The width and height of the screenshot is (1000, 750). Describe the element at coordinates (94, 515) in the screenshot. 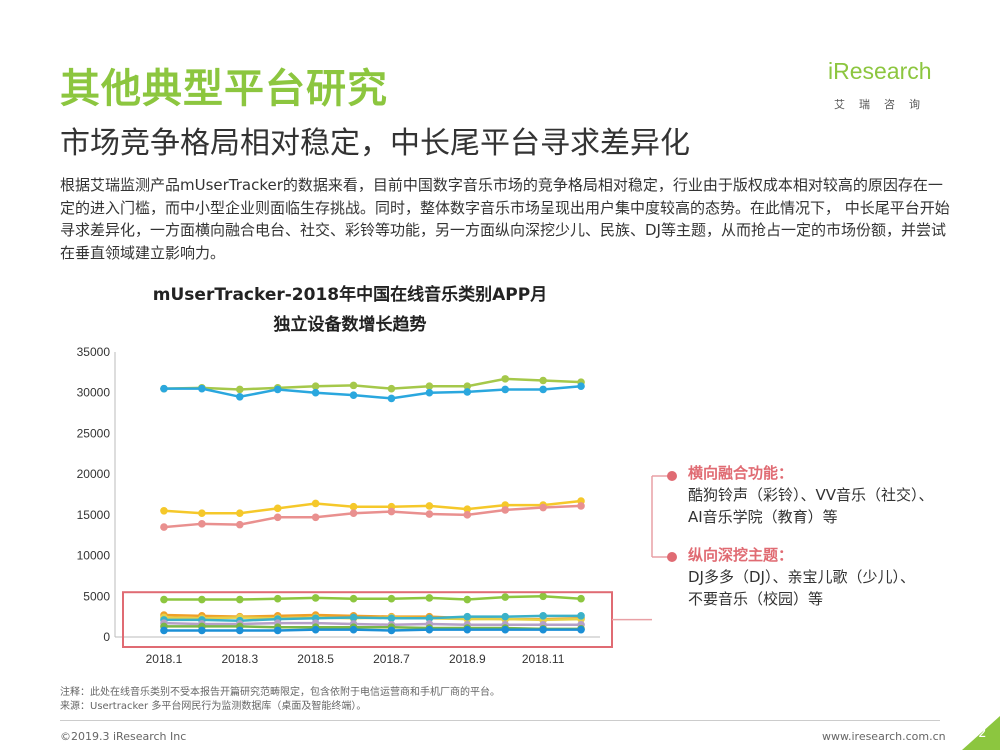

I see `y-tick-label: 15000` at that location.